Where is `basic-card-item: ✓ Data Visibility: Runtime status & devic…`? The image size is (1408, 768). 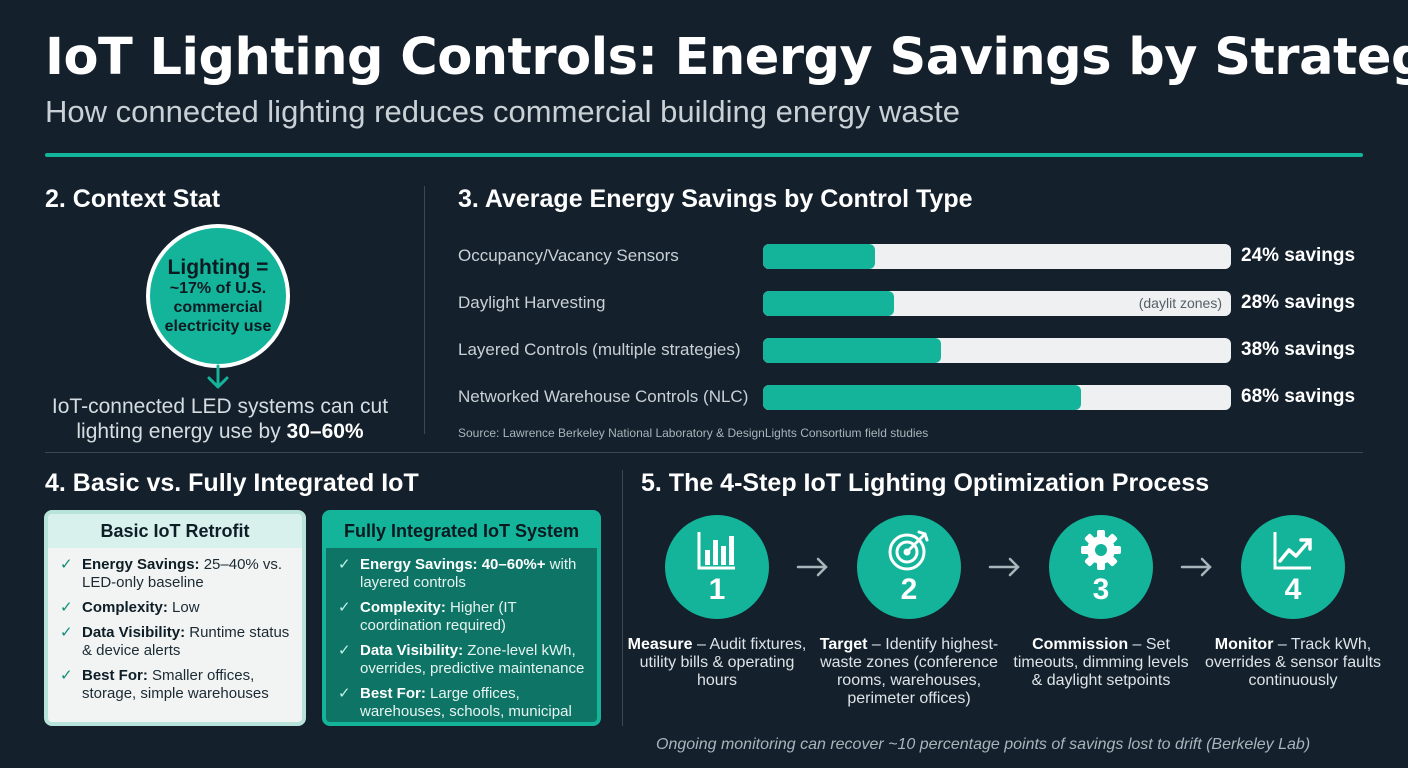 basic-card-item: ✓ Data Visibility: Runtime status & devic… is located at coordinates (178, 642).